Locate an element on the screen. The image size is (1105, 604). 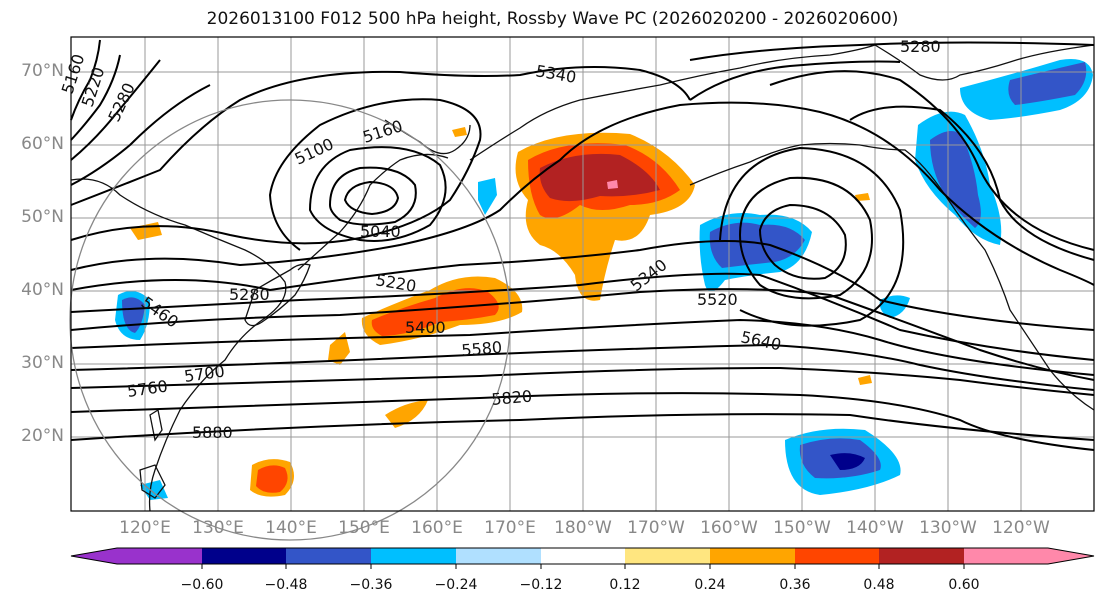
lon-label: 140°E is located at coordinates (291, 528).